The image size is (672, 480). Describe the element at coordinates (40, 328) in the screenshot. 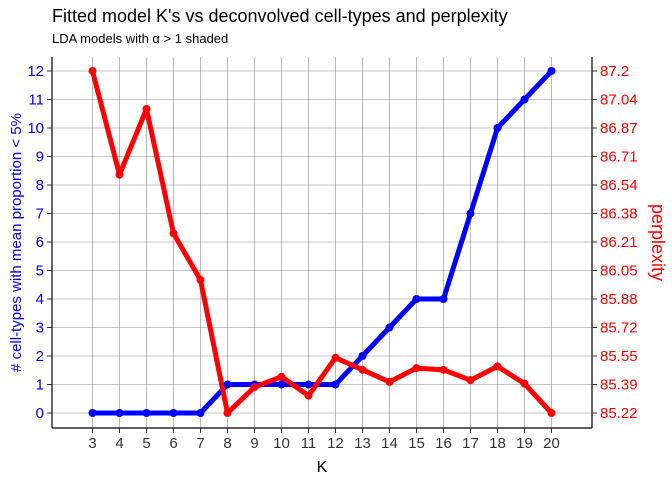

I see `left-tick-label: 3` at that location.